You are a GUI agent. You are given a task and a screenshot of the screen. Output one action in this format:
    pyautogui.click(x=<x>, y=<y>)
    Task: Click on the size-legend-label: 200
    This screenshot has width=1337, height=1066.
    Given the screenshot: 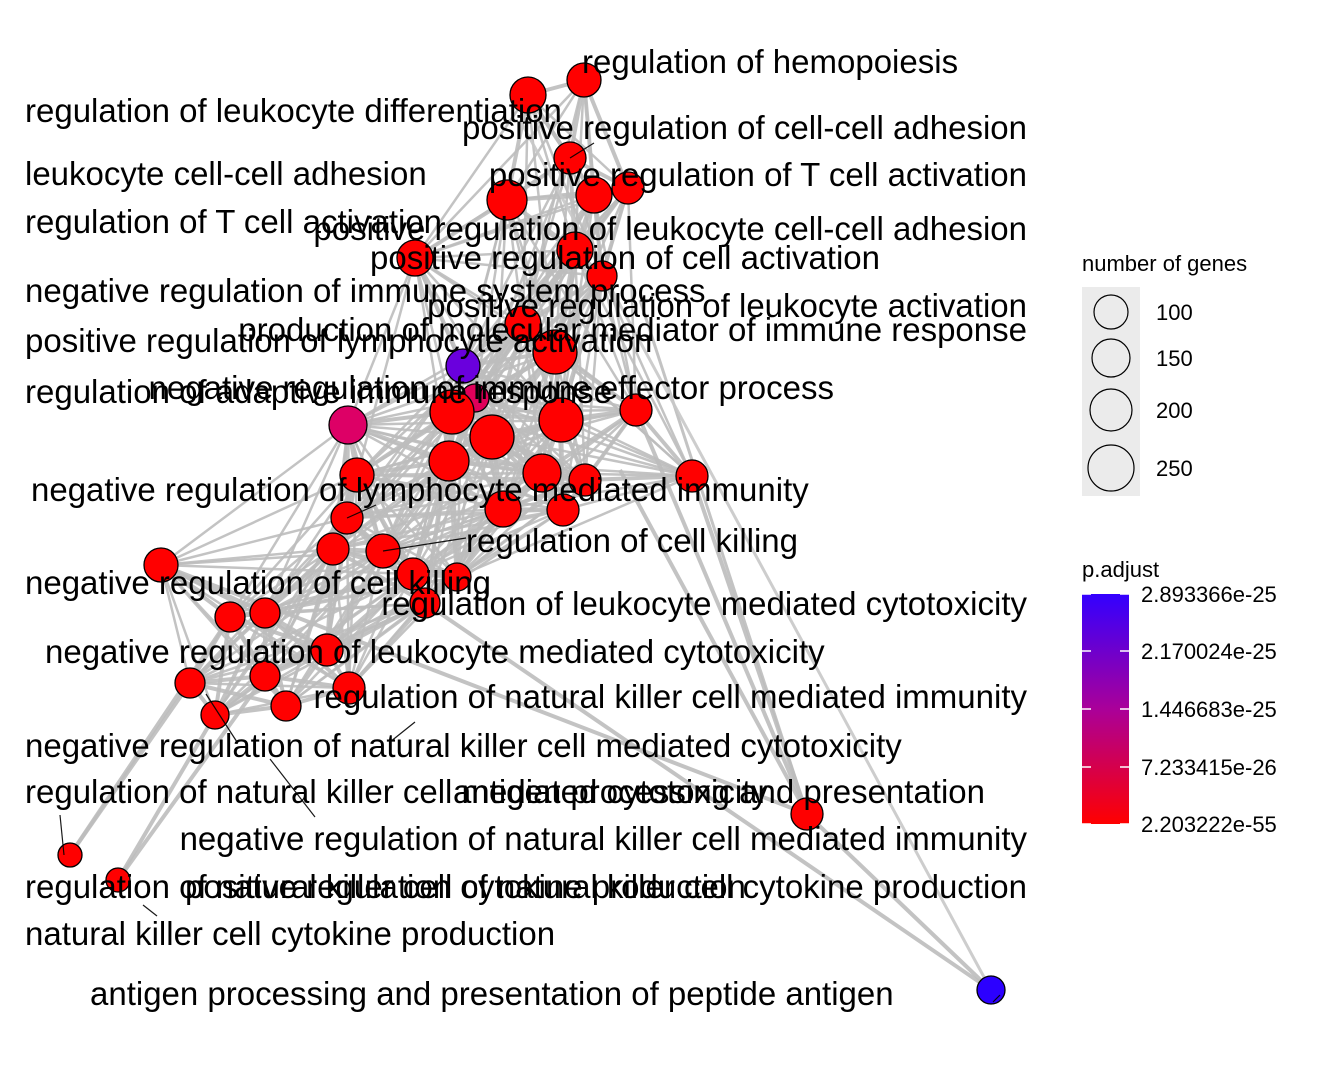 What is the action you would take?
    pyautogui.click(x=1174, y=410)
    